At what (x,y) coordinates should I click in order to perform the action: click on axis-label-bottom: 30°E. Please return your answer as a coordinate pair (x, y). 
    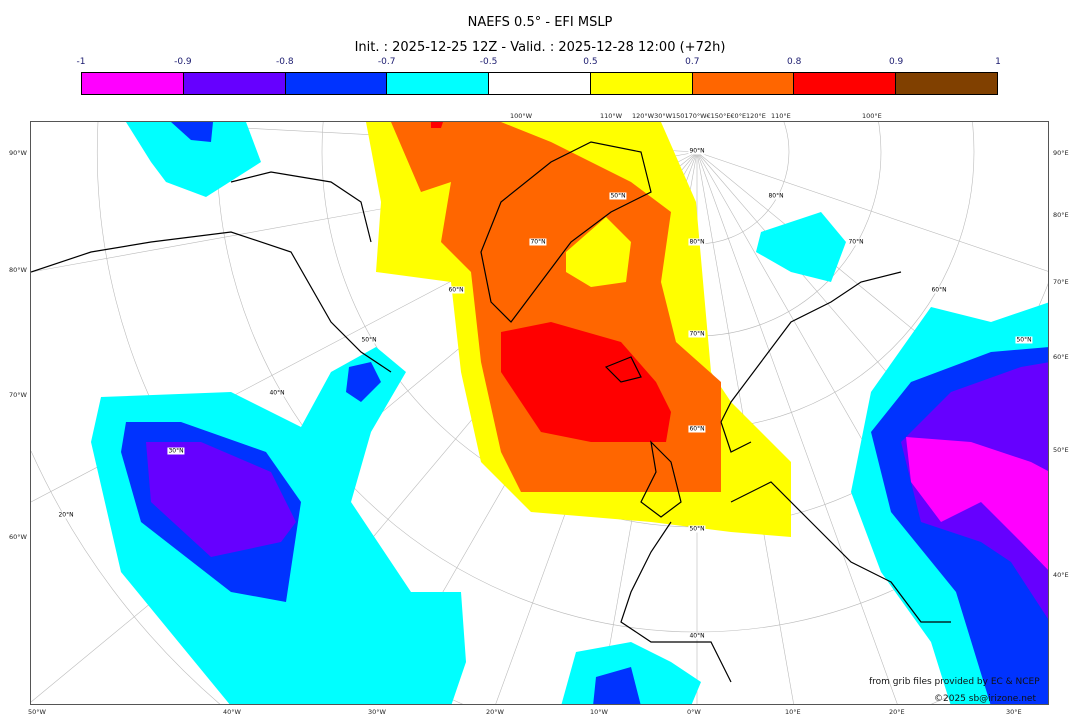
    Looking at the image, I should click on (1014, 712).